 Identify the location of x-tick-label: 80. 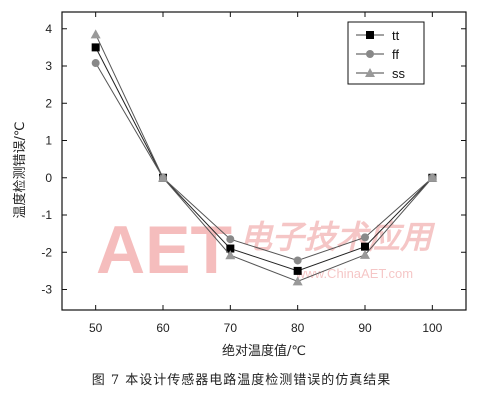
(298, 328).